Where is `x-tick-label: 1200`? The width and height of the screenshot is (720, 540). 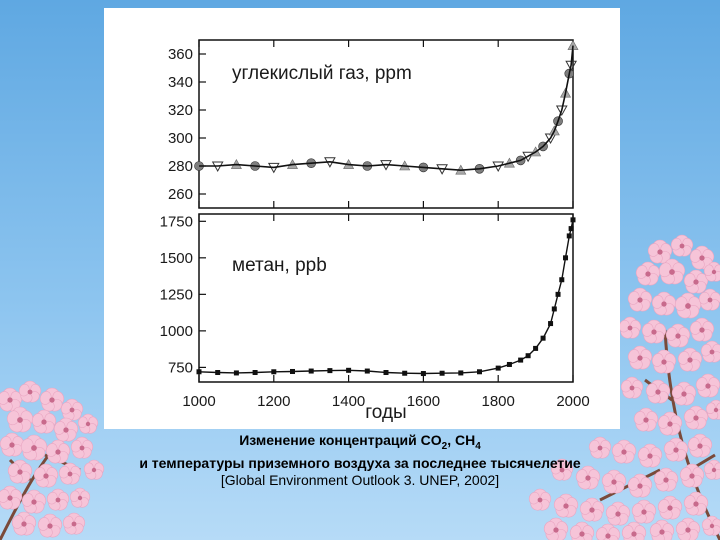
x-tick-label: 1200 is located at coordinates (273, 401).